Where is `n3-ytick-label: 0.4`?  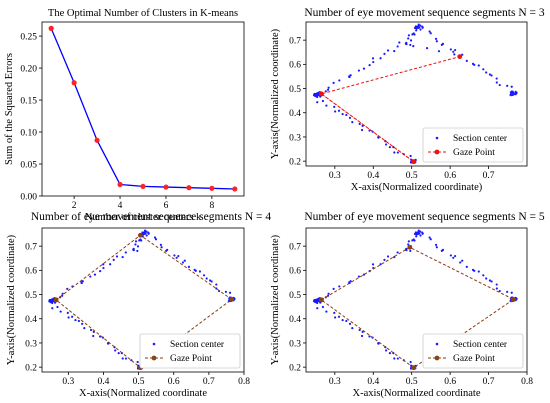
n3-ytick-label: 0.4 is located at coordinates (295, 114).